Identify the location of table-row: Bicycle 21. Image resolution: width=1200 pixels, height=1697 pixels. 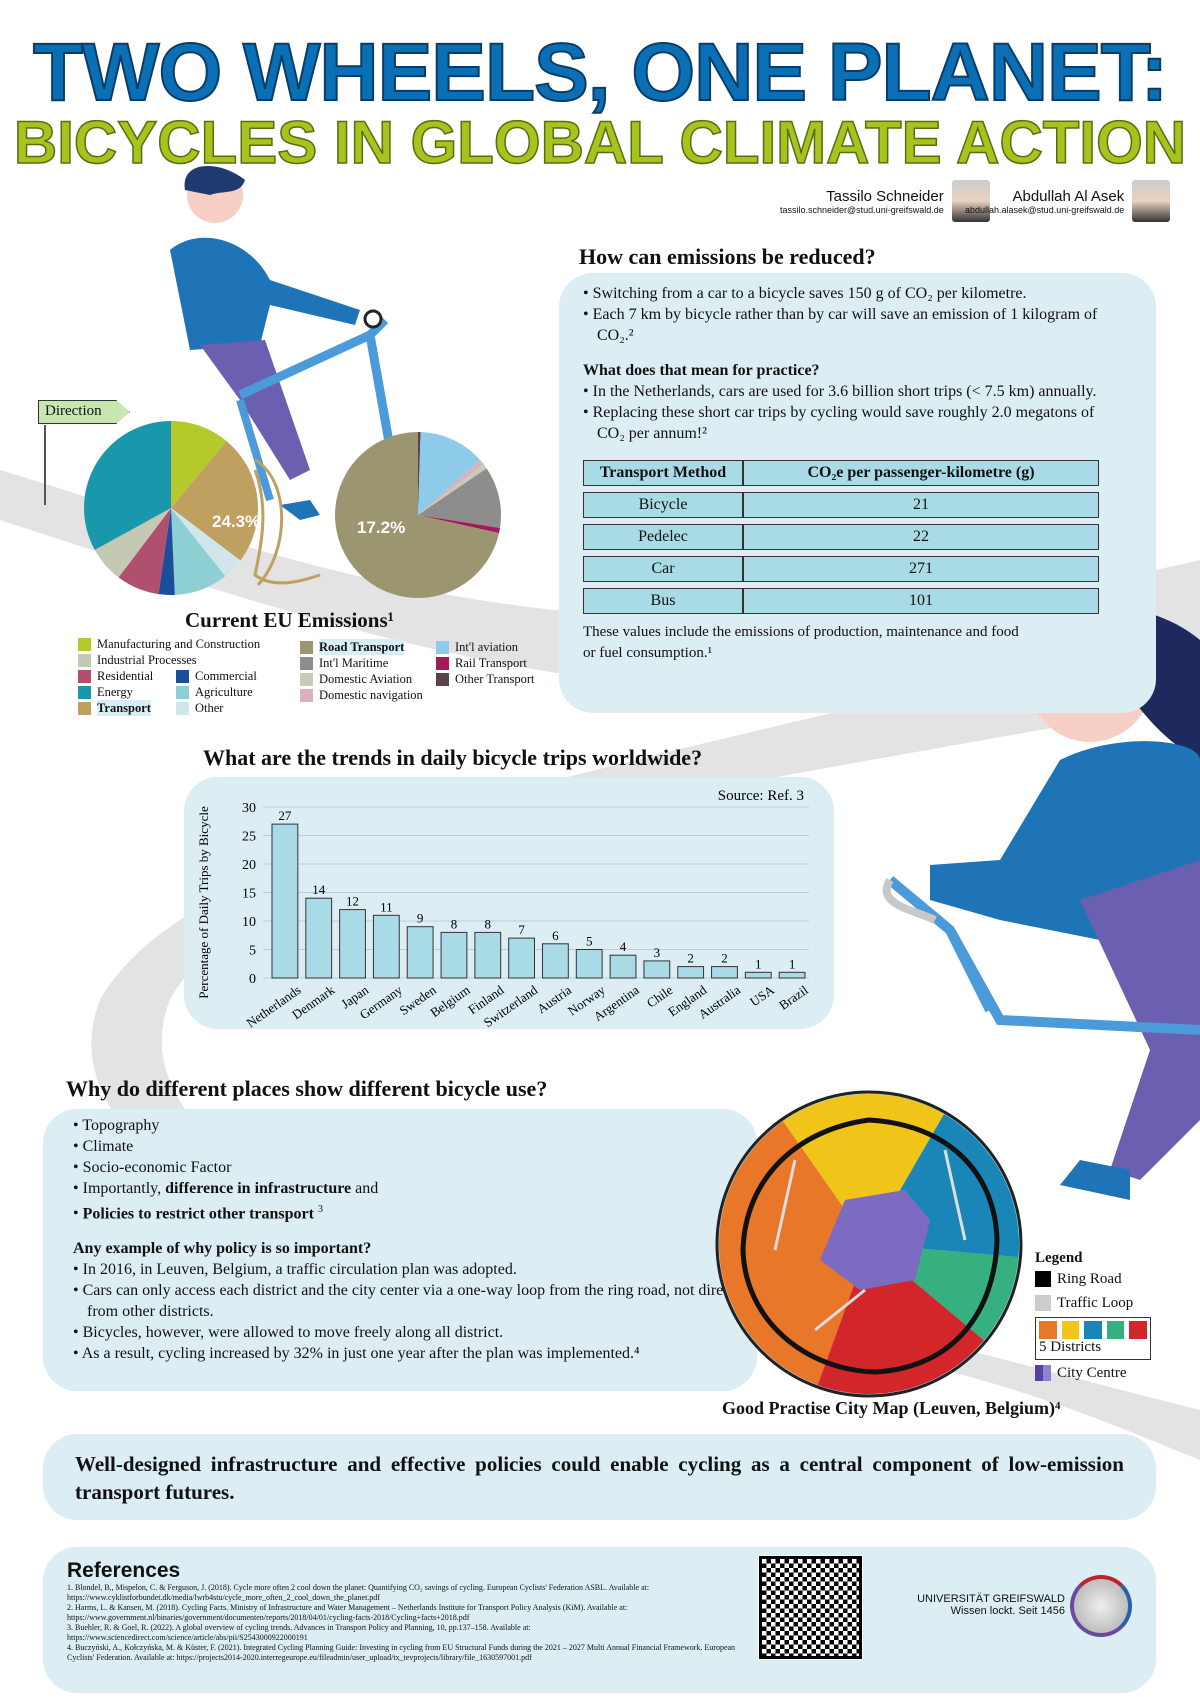
(841, 505).